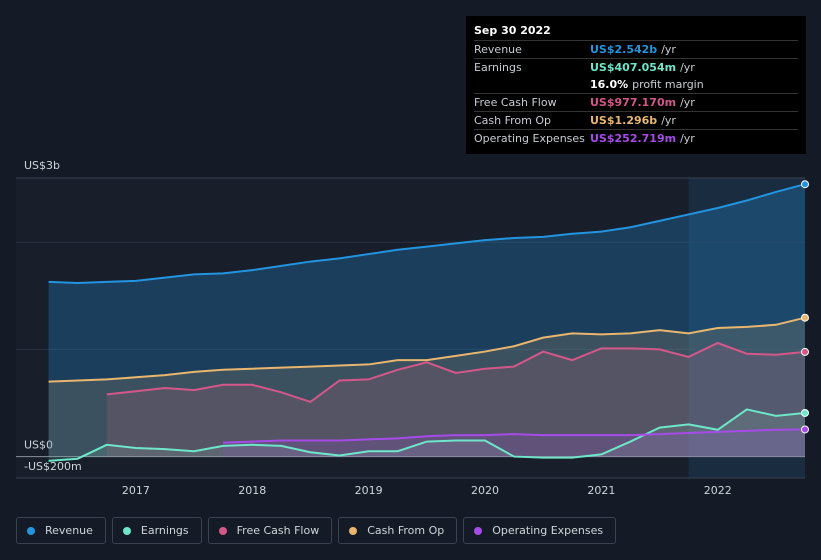 The width and height of the screenshot is (821, 560). I want to click on y-tick-label: -US$200m, so click(53, 466).